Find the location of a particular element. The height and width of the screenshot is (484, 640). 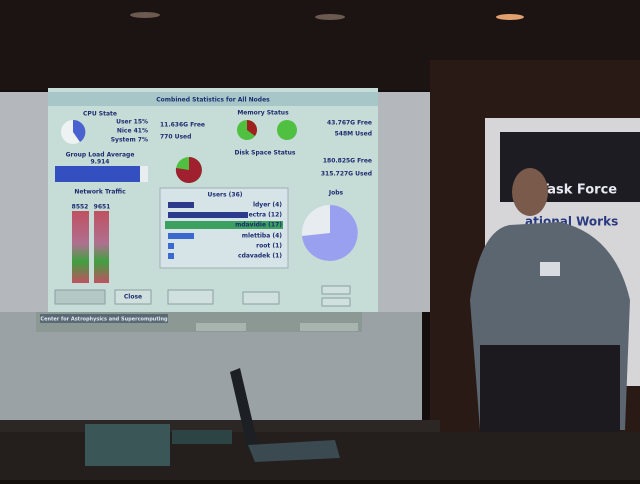

user-row: root (1) is located at coordinates (269, 246).